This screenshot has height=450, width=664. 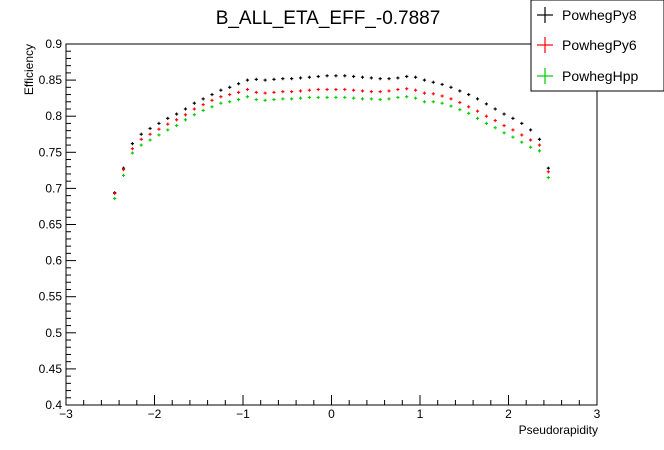 What do you see at coordinates (331, 414) in the screenshot?
I see `x-tick-label: 0` at bounding box center [331, 414].